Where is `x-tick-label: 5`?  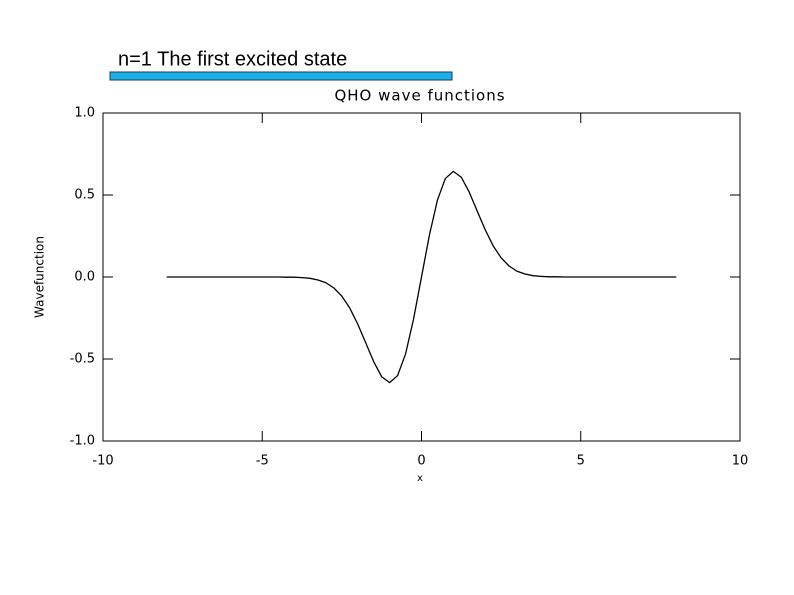
x-tick-label: 5 is located at coordinates (581, 461).